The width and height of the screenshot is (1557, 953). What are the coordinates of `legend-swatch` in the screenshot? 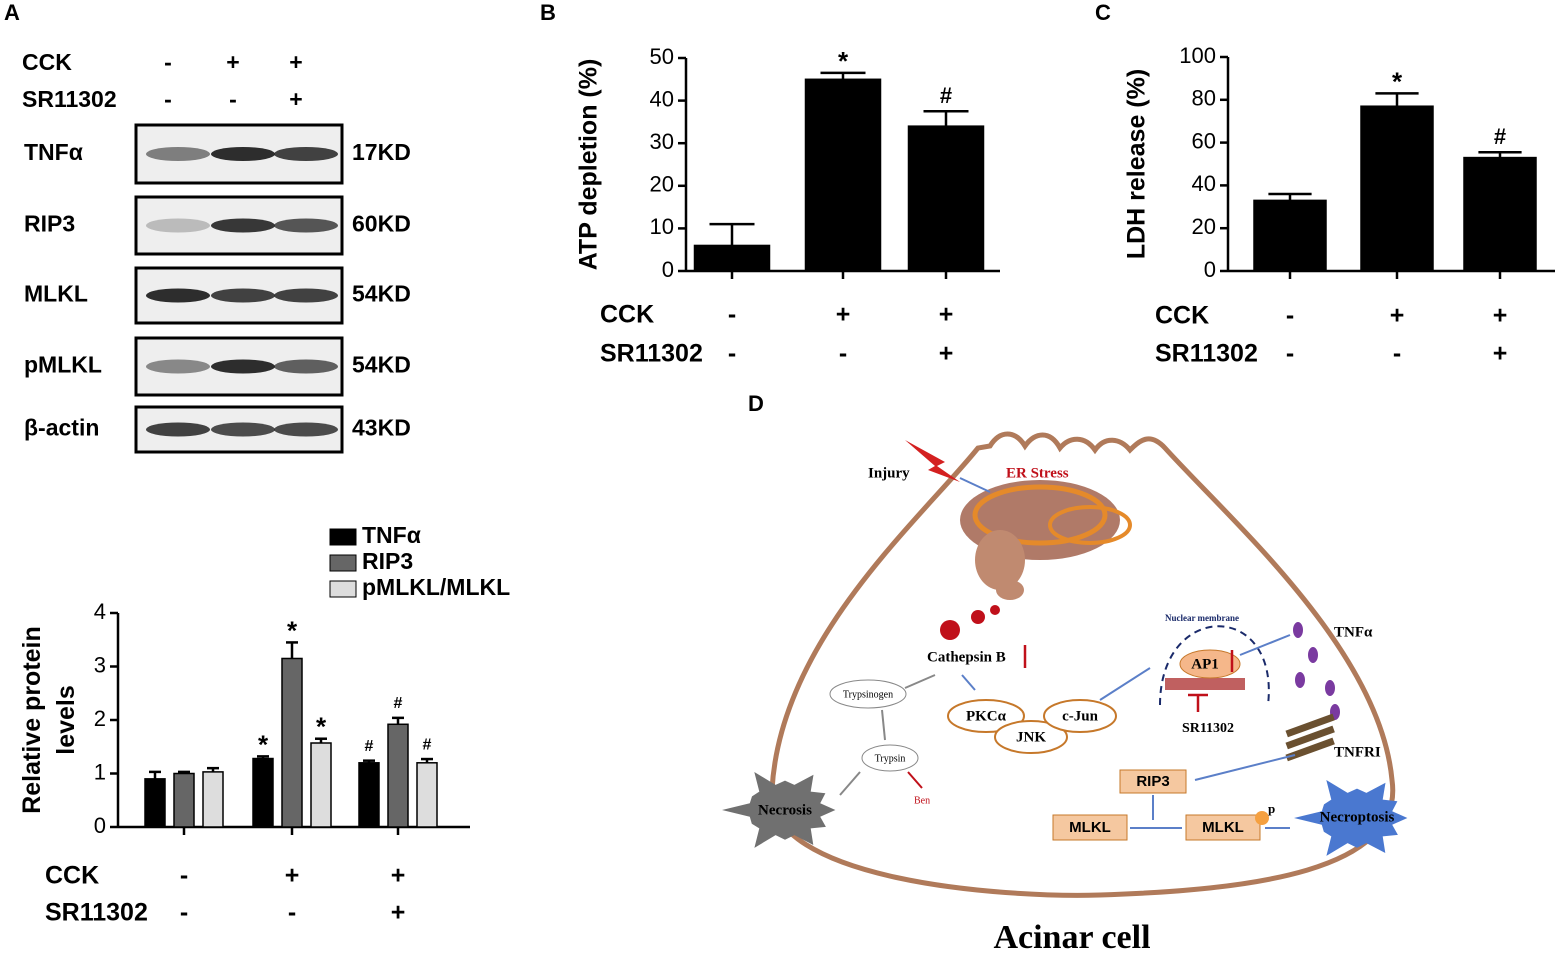 It's located at (343, 563).